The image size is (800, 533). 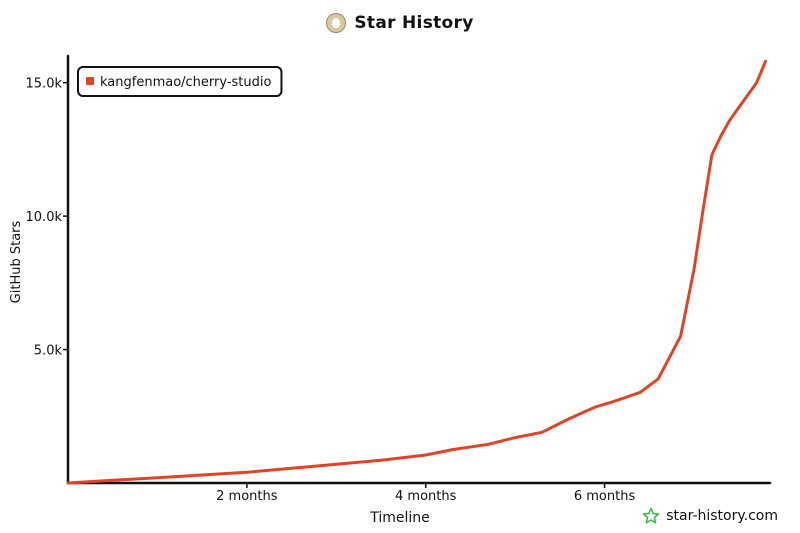 What do you see at coordinates (399, 518) in the screenshot?
I see `x-axis-label: Timeline` at bounding box center [399, 518].